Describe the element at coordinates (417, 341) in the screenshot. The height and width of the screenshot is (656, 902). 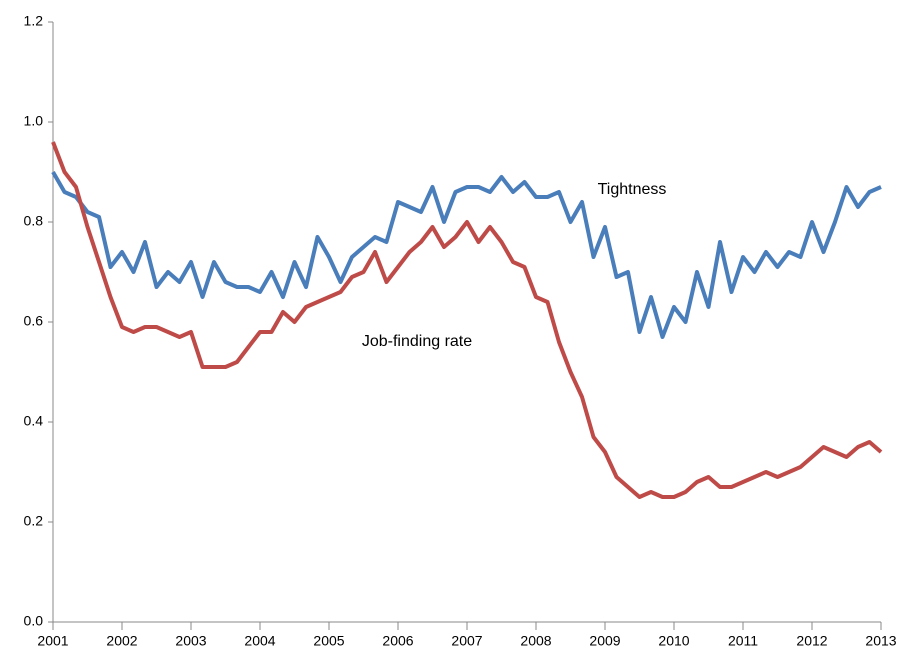
I see `line-annotation: Job-finding rate` at that location.